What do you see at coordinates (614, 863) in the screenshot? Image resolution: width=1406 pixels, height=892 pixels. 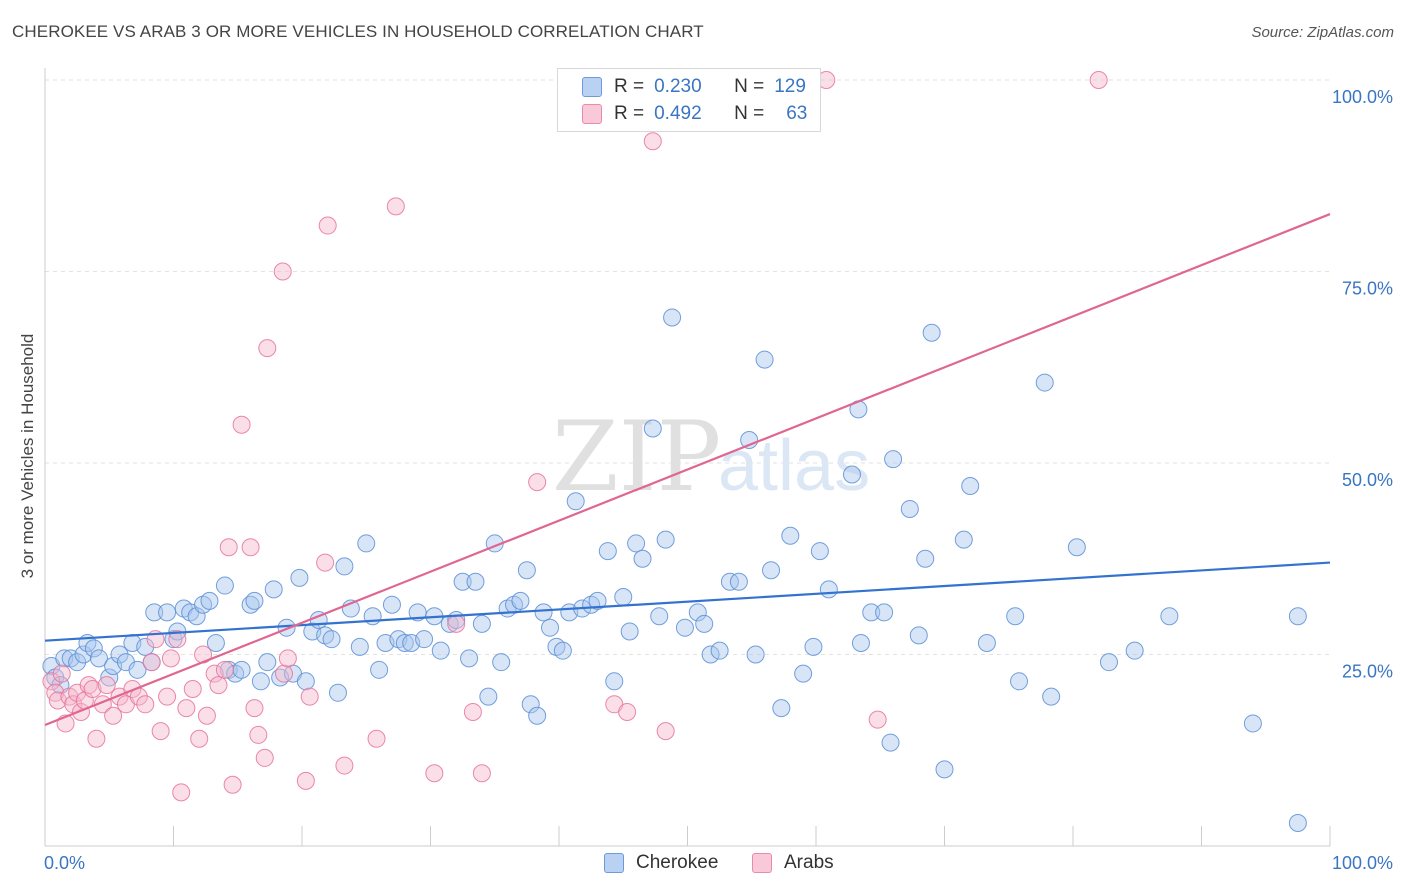 I see `cherokee-legend-icon` at bounding box center [614, 863].